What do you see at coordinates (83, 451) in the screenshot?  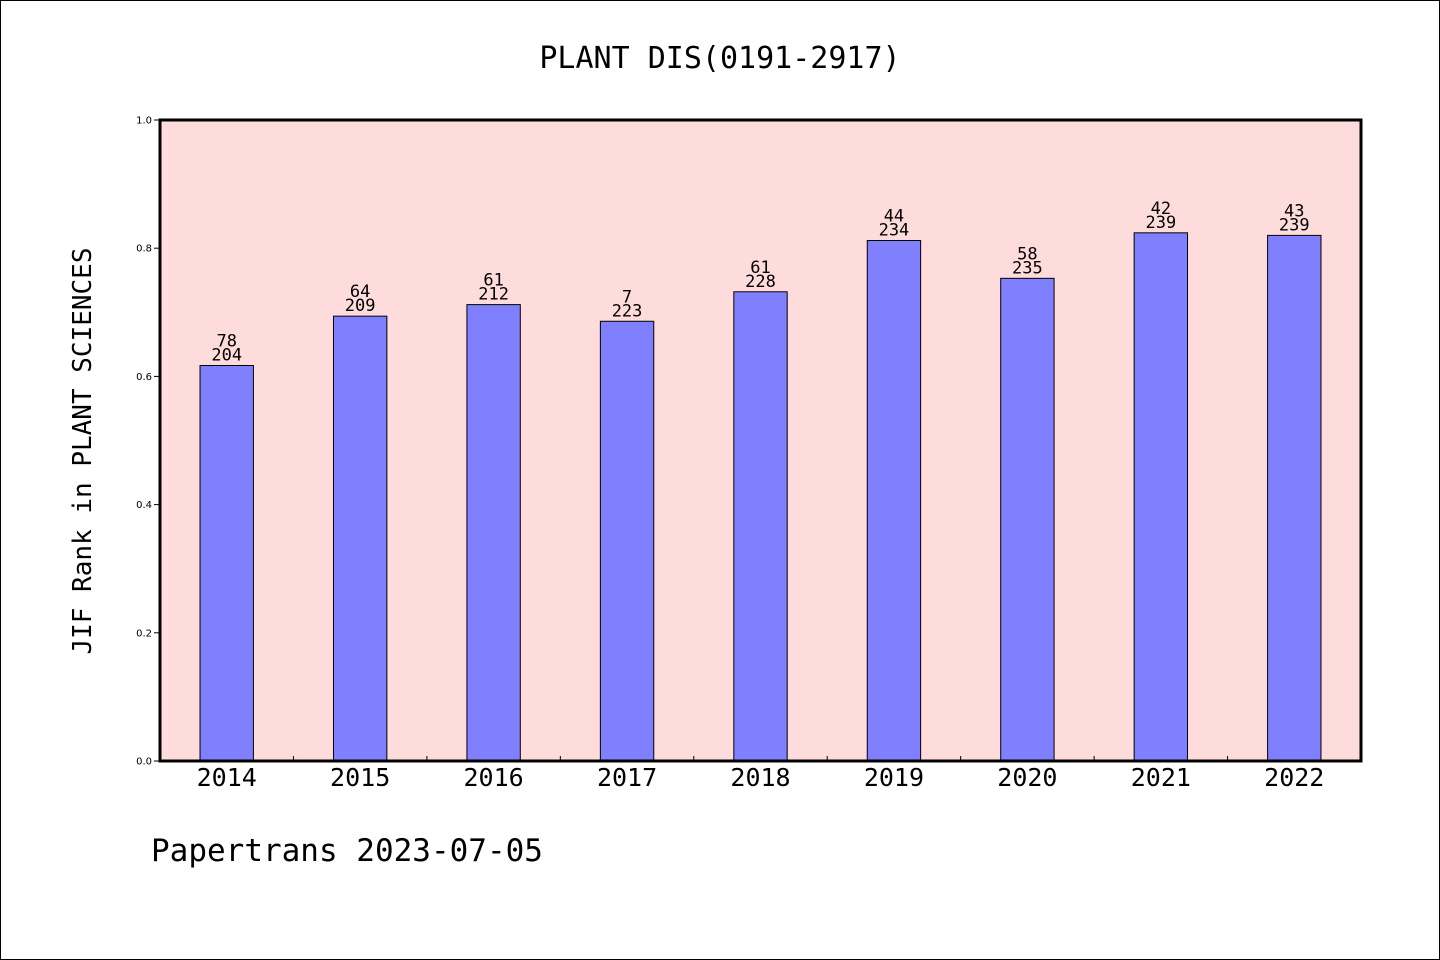 I see `y-axis-label: JIF Rank in PLANT SCIENCES` at bounding box center [83, 451].